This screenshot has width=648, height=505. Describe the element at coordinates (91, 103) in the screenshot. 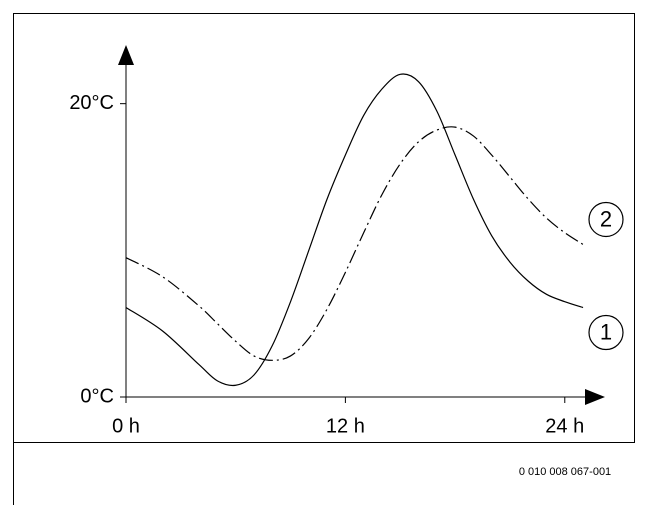

I see `y-tick-label: 20°C` at that location.